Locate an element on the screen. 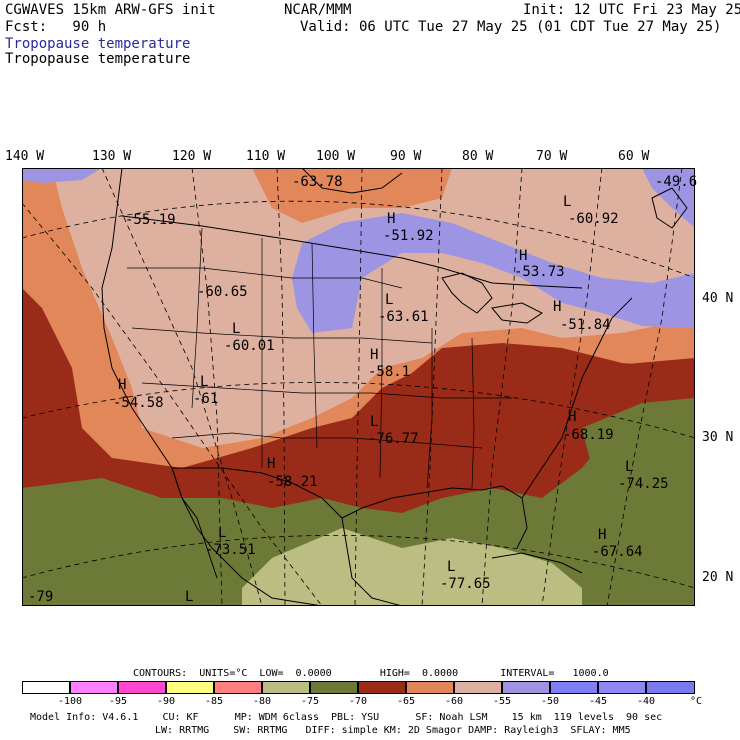 The width and height of the screenshot is (740, 740). extremum-label: -58.21 is located at coordinates (292, 482).